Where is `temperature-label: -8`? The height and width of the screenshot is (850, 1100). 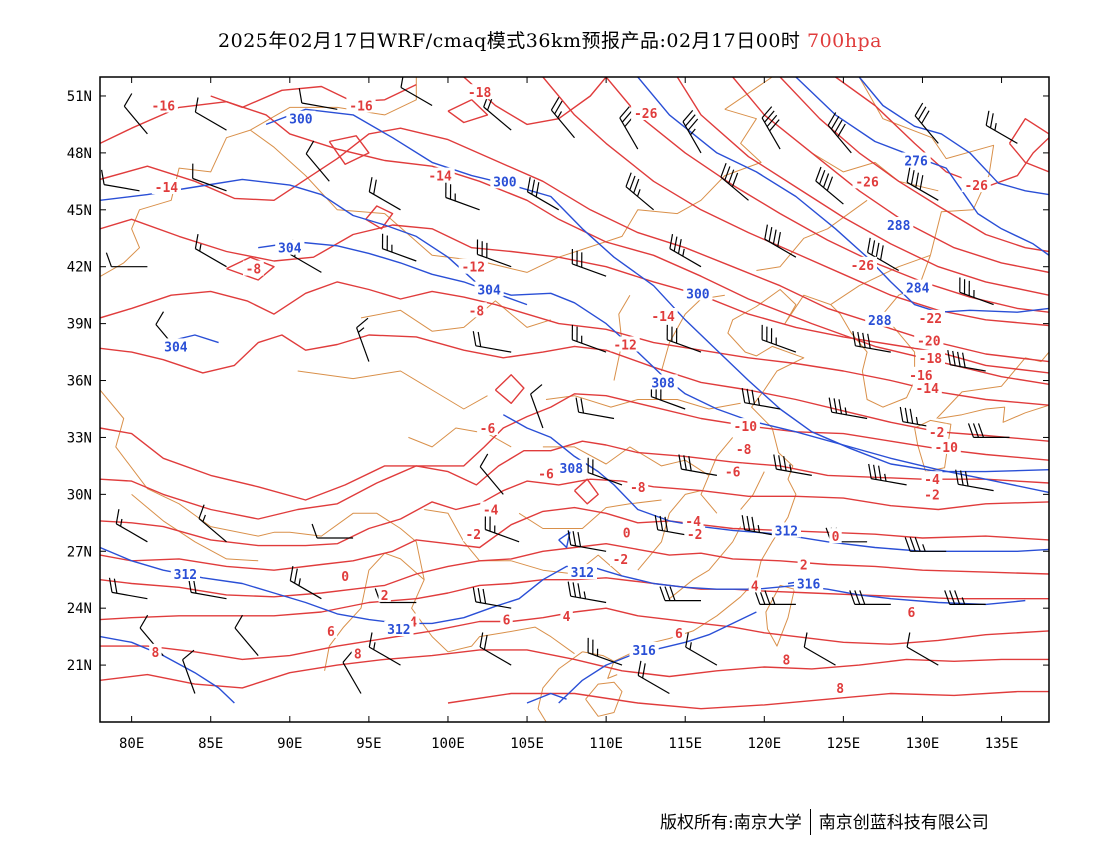
temperature-label: -8 is located at coordinates (744, 450).